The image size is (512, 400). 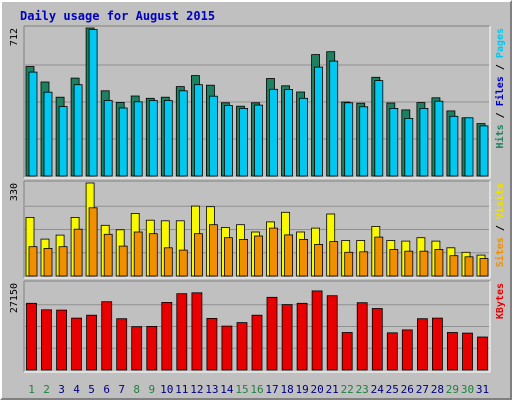 I want to click on day-label: 23, so click(x=362, y=389).